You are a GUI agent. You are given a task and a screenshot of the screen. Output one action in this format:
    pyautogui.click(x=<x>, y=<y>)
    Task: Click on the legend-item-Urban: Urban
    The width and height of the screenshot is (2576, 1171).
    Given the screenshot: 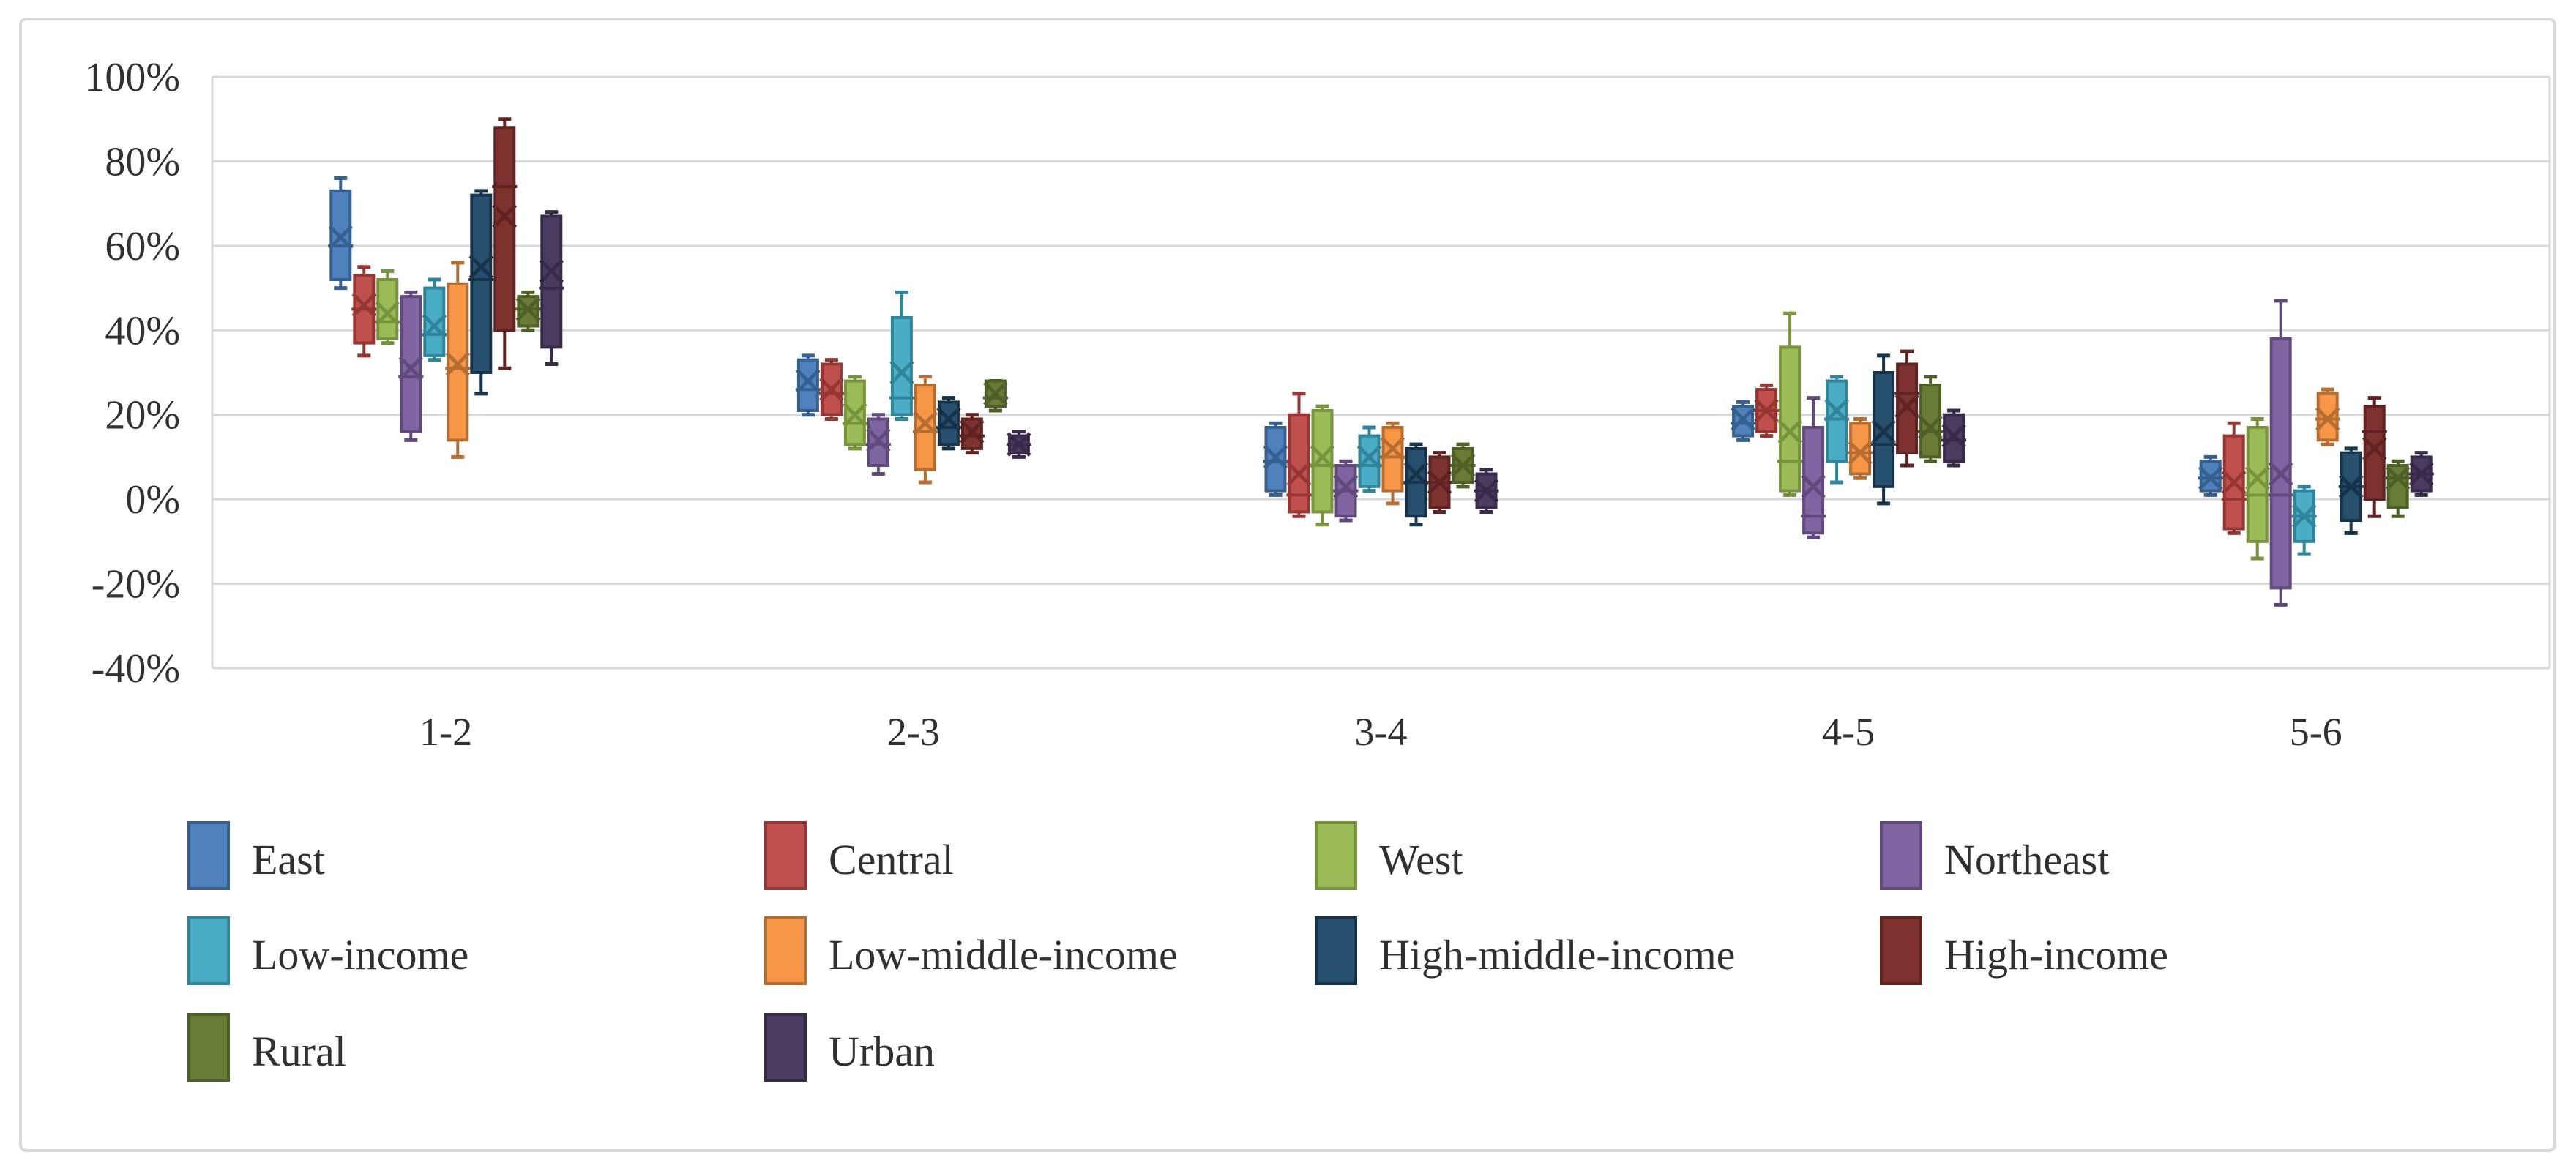 What is the action you would take?
    pyautogui.click(x=849, y=1048)
    